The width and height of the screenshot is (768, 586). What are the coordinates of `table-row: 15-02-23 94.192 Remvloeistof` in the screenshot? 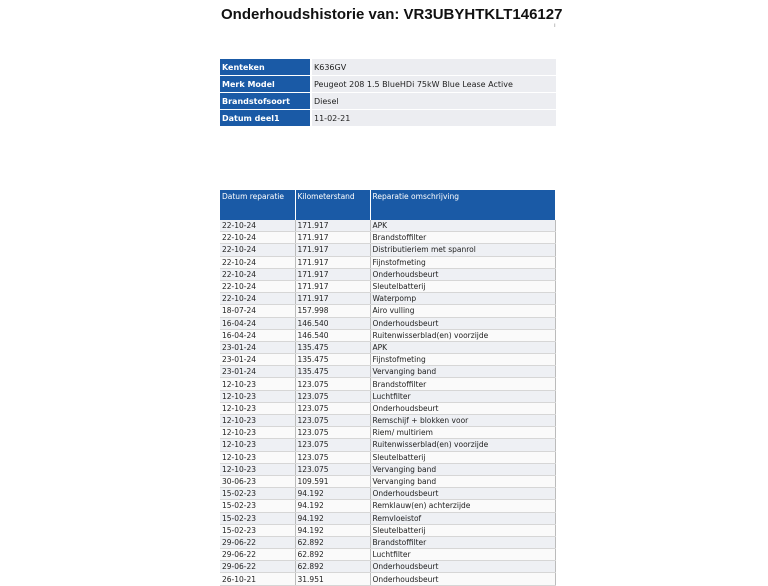 It's located at (388, 518).